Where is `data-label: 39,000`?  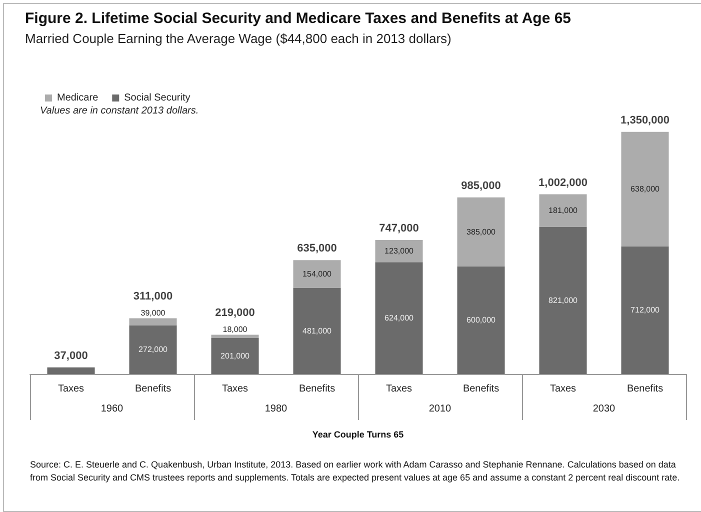
data-label: 39,000 is located at coordinates (153, 313).